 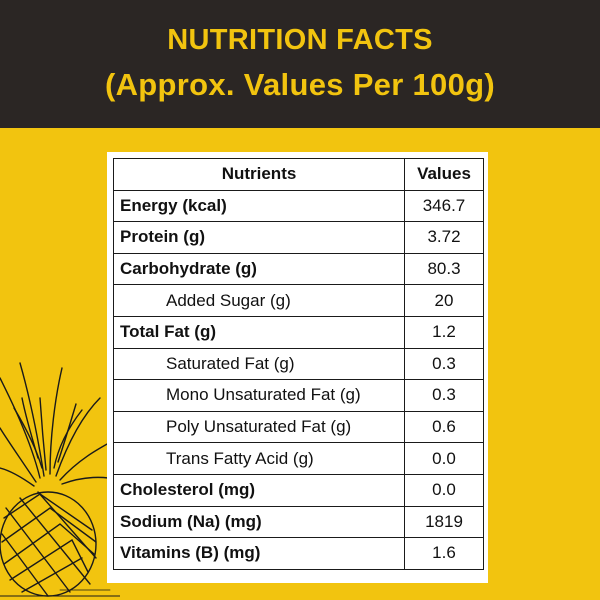 I want to click on table-row: Cholesterol (mg) 0.0, so click(x=298, y=490).